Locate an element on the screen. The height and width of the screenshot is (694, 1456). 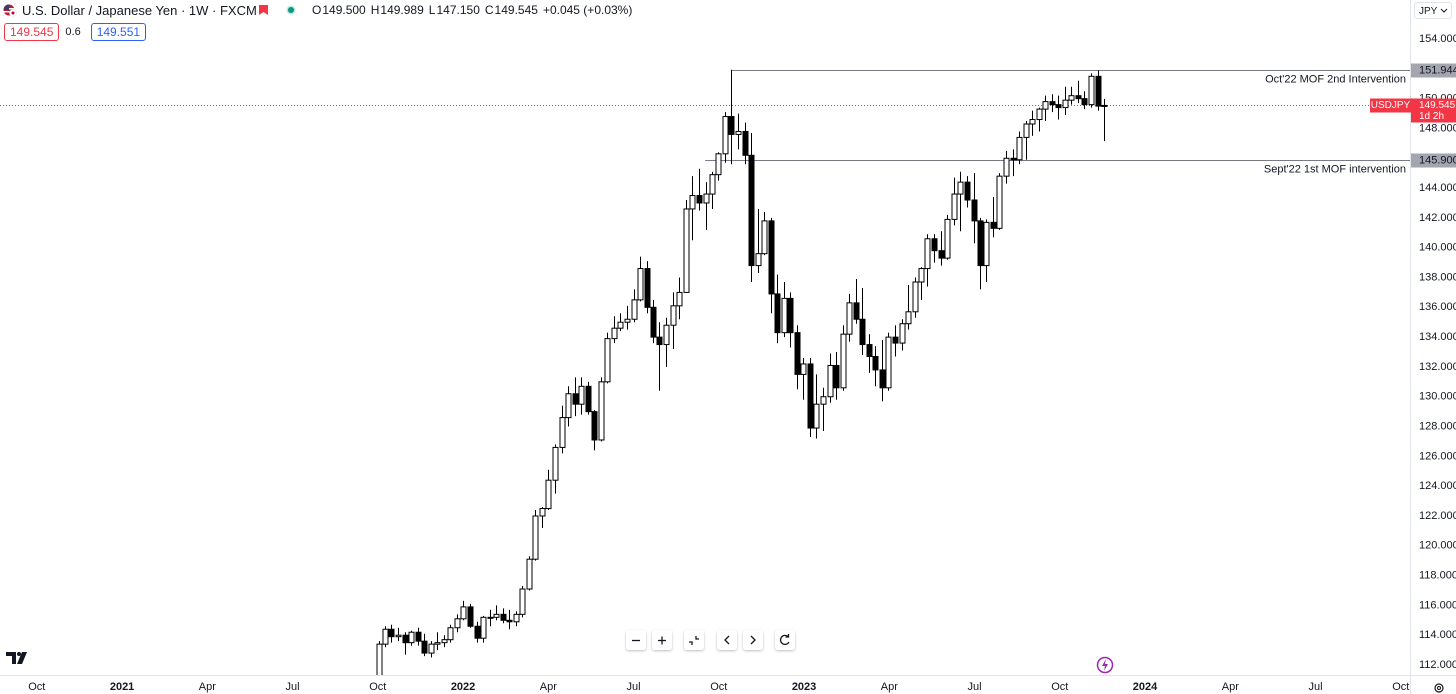
symbol-icon is located at coordinates (10, 10).